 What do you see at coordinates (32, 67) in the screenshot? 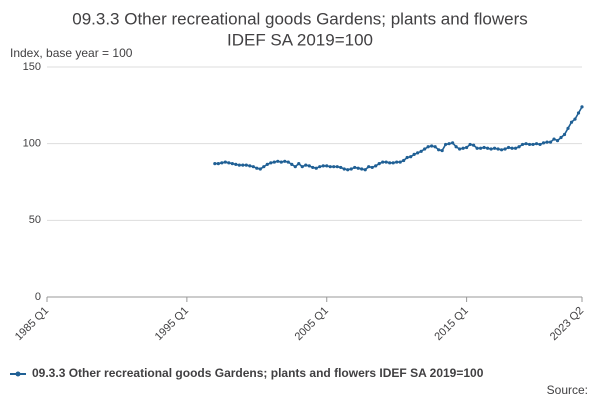
I see `y-tick-label: 150` at bounding box center [32, 67].